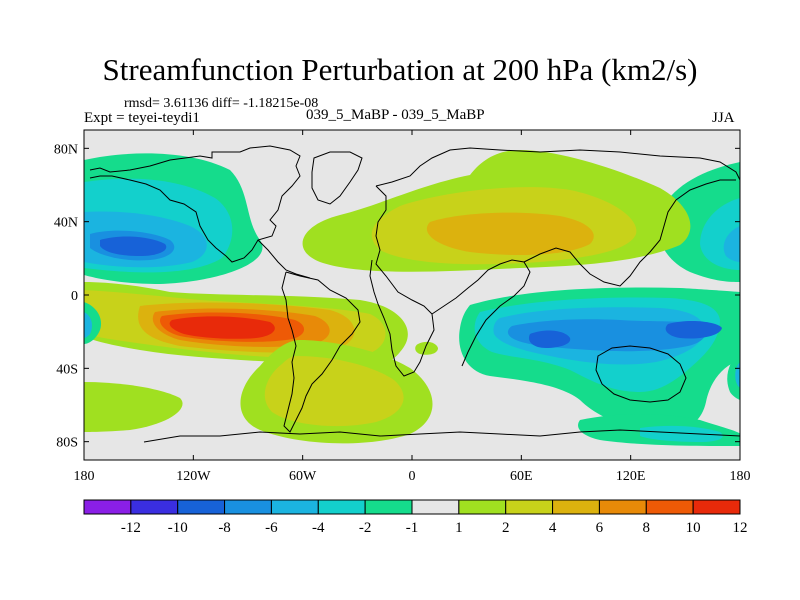  Describe the element at coordinates (647, 528) in the screenshot. I see `colorbar-label: 8` at that location.